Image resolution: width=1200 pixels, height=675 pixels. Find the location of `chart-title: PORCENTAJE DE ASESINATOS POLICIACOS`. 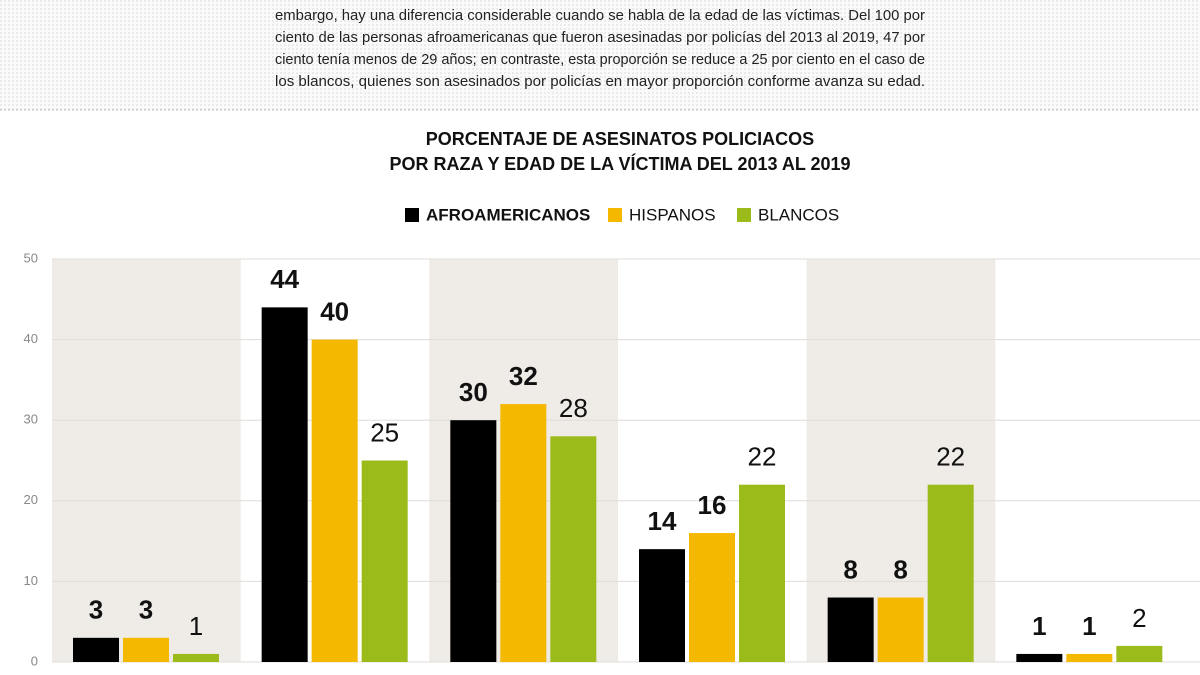

chart-title: PORCENTAJE DE ASESINATOS POLICIACOS is located at coordinates (620, 139).